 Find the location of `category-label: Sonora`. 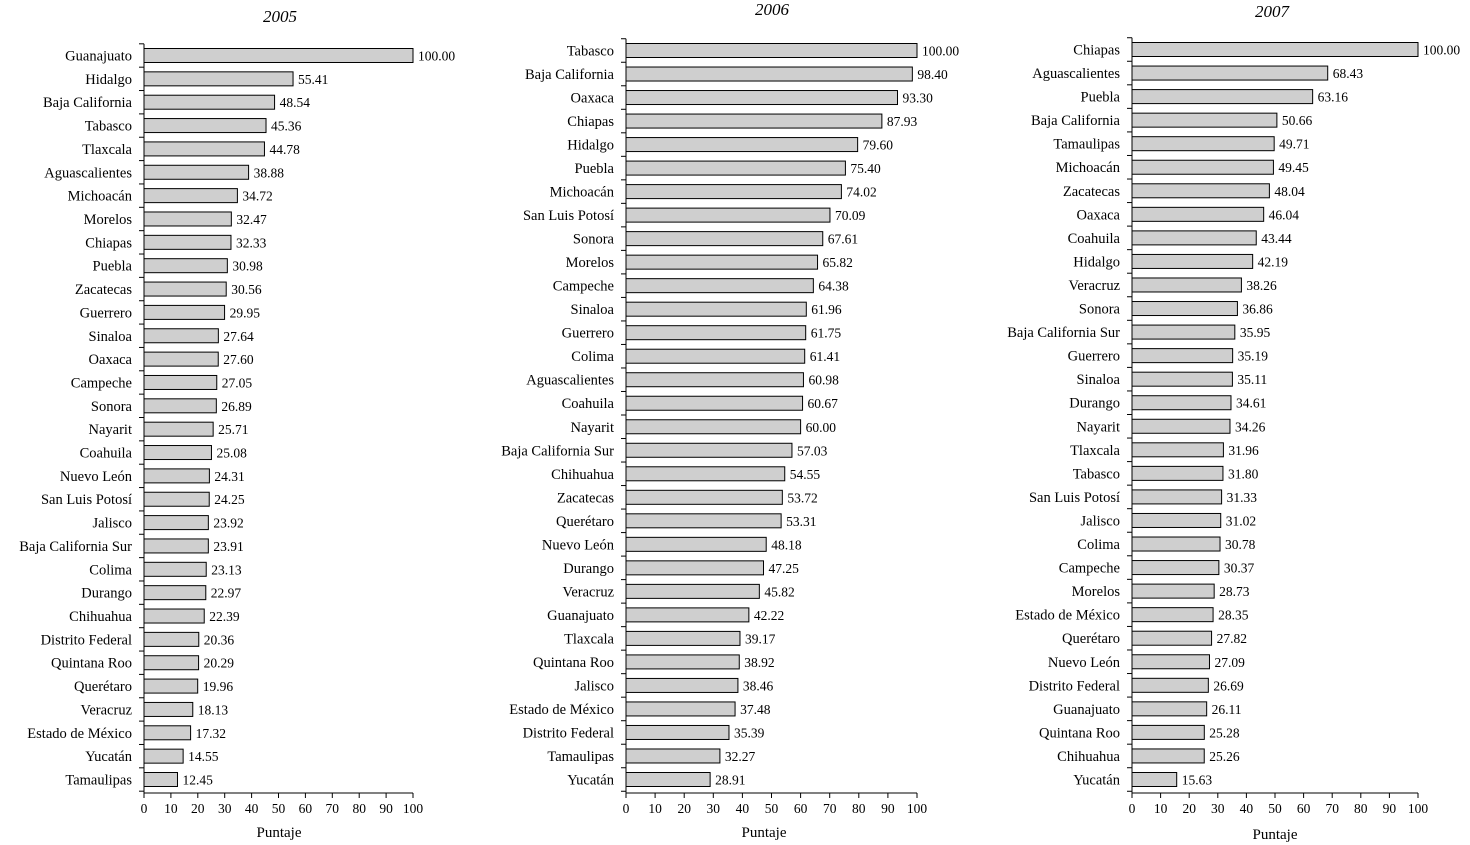

category-label: Sonora is located at coordinates (1100, 310).